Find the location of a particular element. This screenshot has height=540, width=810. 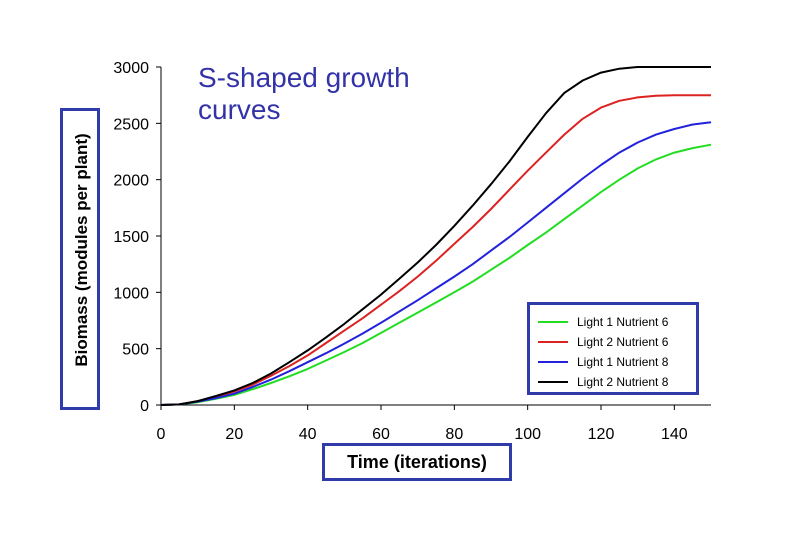

y-axis-label-box is located at coordinates (80, 259).